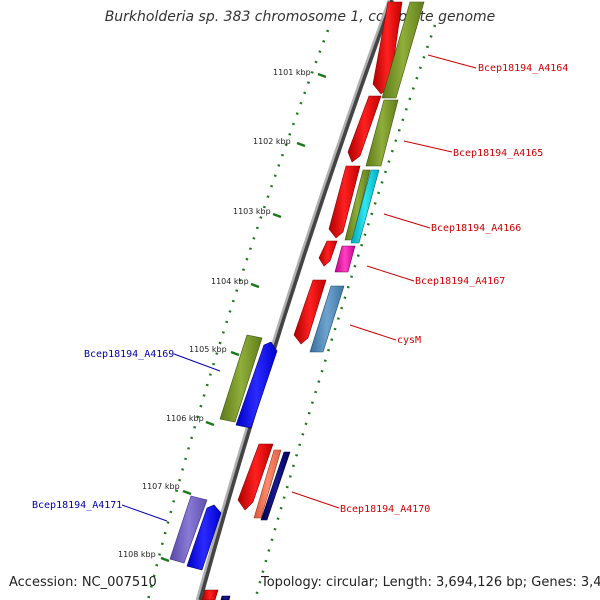  Describe the element at coordinates (460, 281) in the screenshot. I see `gene-label-a4167: Bcep18194_A4167` at that location.